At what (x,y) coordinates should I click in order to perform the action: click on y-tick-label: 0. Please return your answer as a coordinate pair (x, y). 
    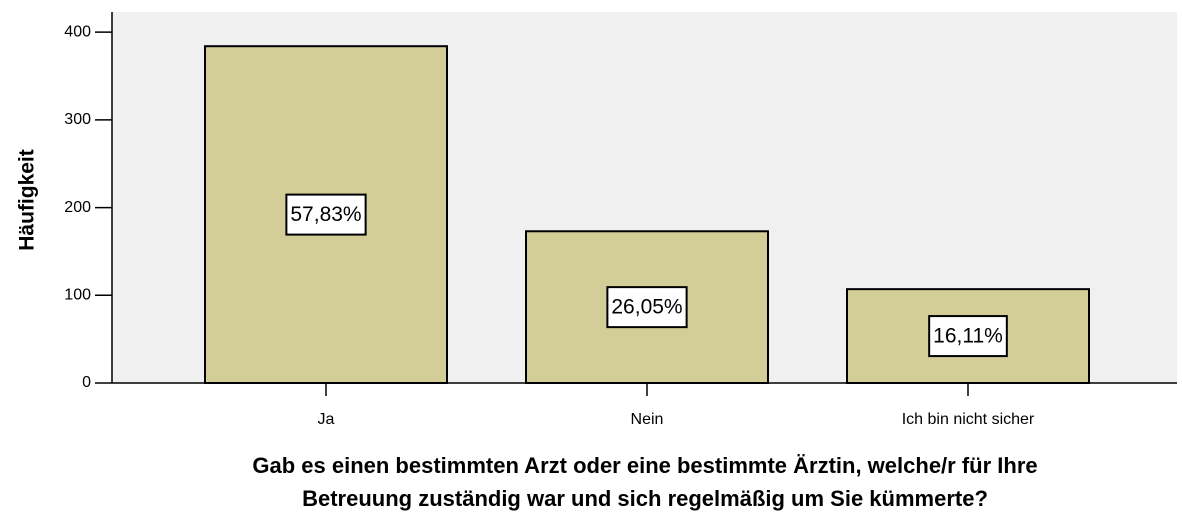
    Looking at the image, I should click on (86, 382).